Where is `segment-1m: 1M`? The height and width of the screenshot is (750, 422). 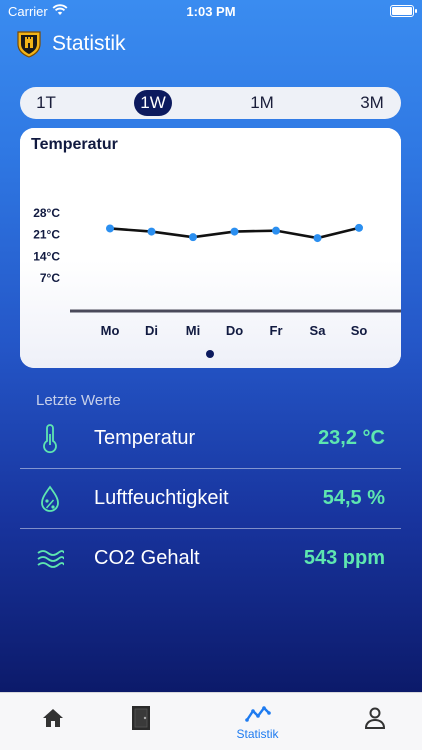
segment-1m: 1M is located at coordinates (262, 102).